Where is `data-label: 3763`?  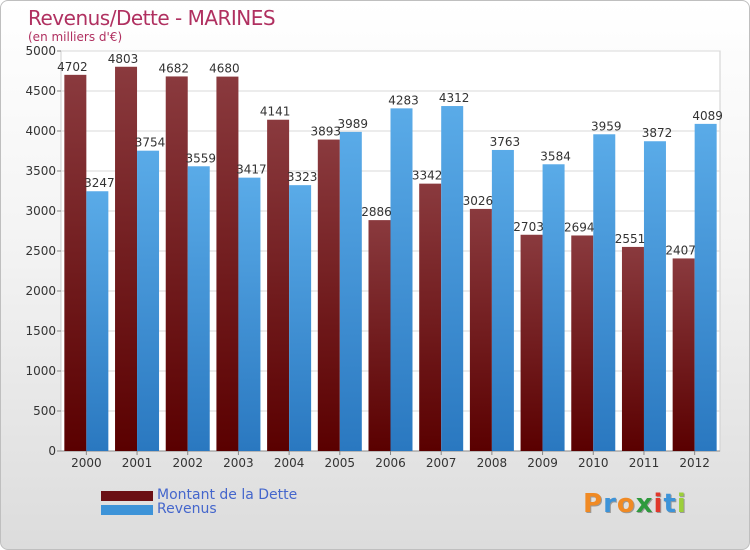
data-label: 3763 is located at coordinates (505, 142).